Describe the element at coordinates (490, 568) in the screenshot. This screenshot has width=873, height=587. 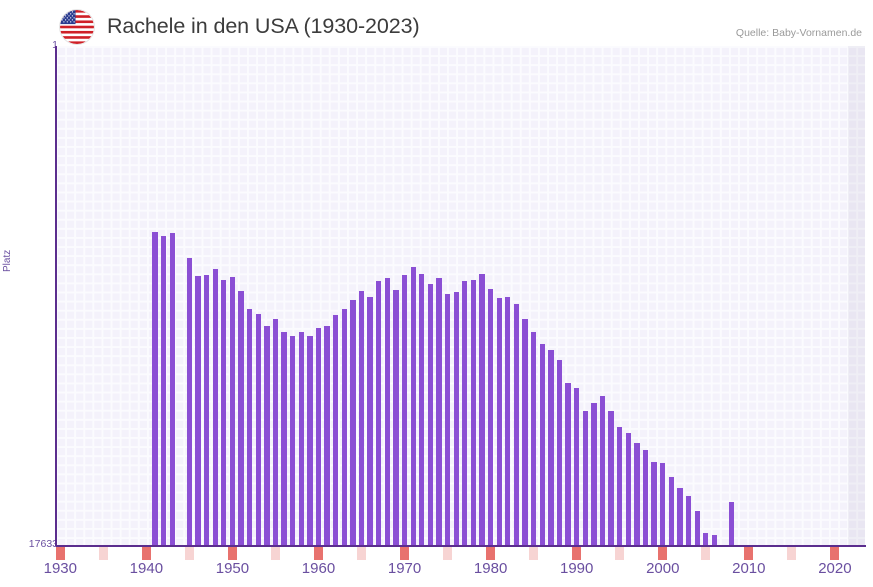
I see `x-axis-tick-label: 1980` at that location.